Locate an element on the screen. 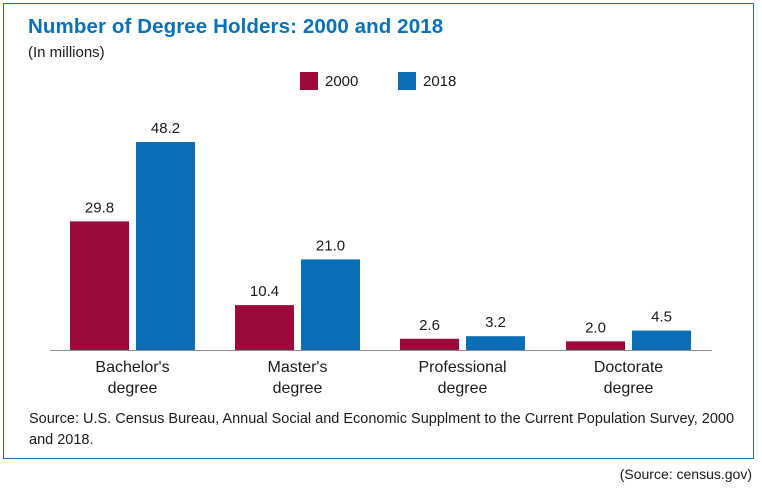 The height and width of the screenshot is (493, 762). data-label-2018-3: 4.5 is located at coordinates (661, 317).